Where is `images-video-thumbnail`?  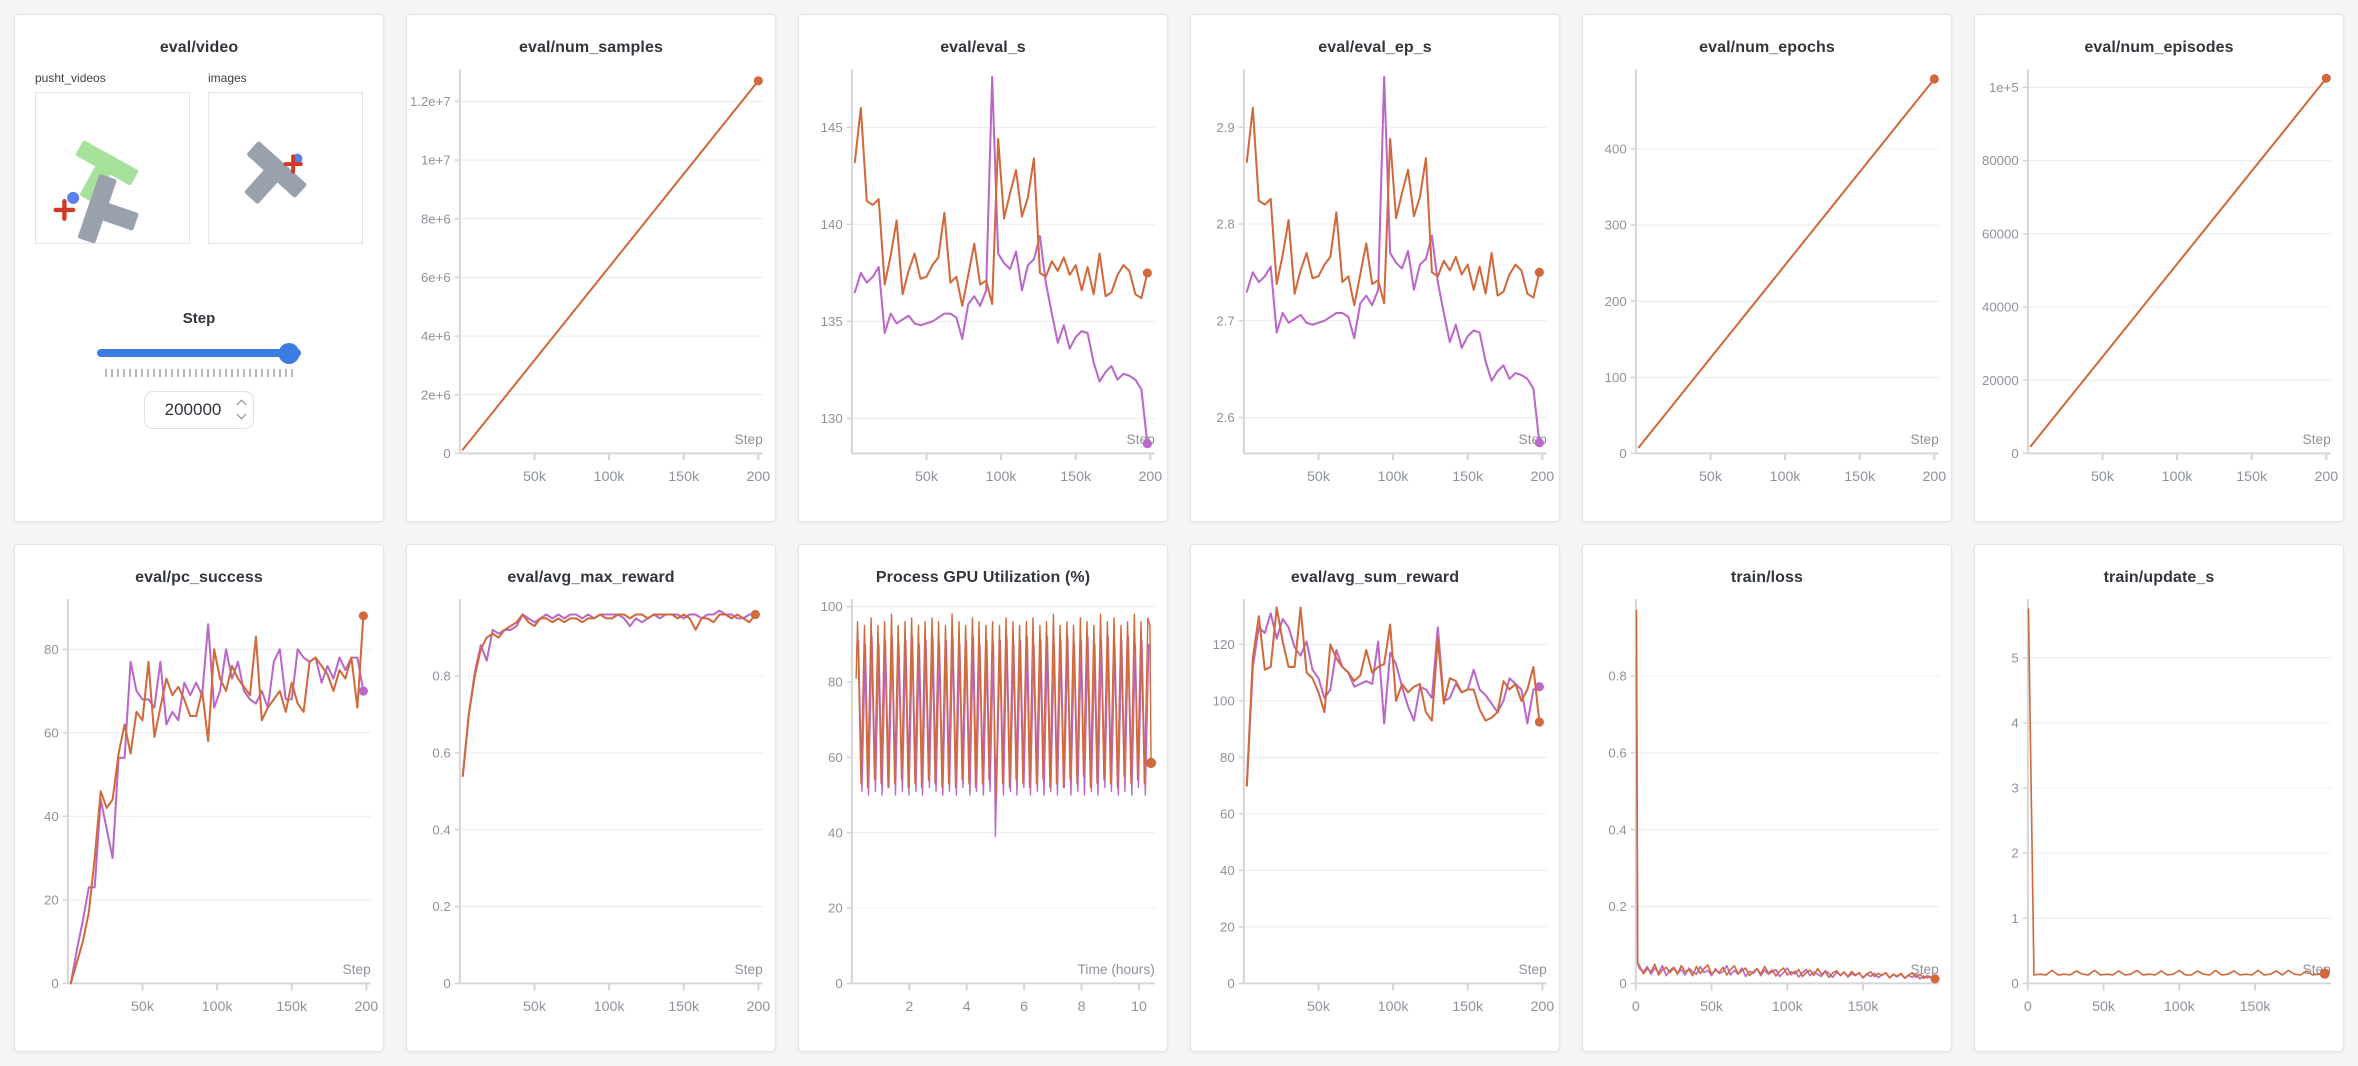 images-video-thumbnail is located at coordinates (285, 168).